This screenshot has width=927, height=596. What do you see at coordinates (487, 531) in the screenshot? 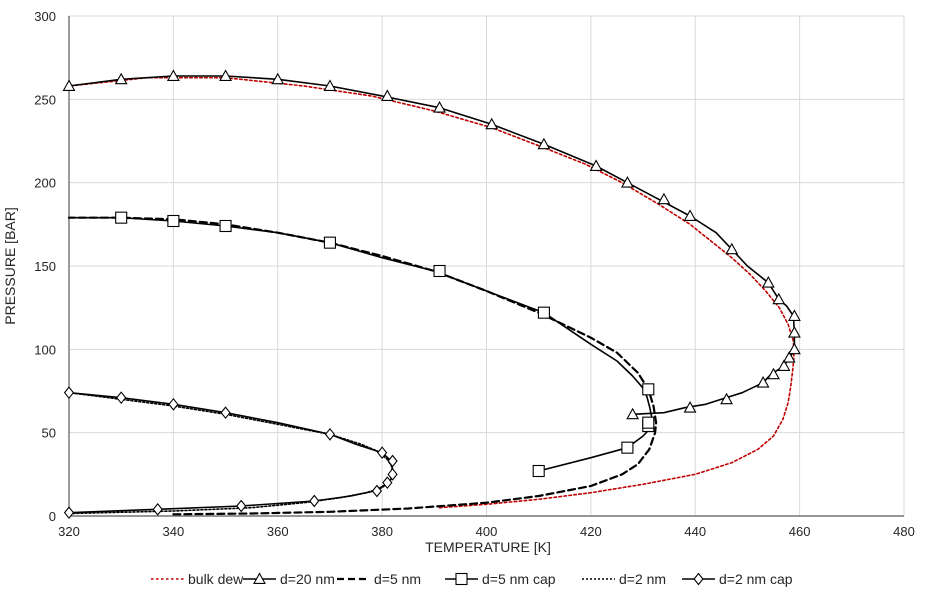
I see `x-tick-label: 400` at bounding box center [487, 531].